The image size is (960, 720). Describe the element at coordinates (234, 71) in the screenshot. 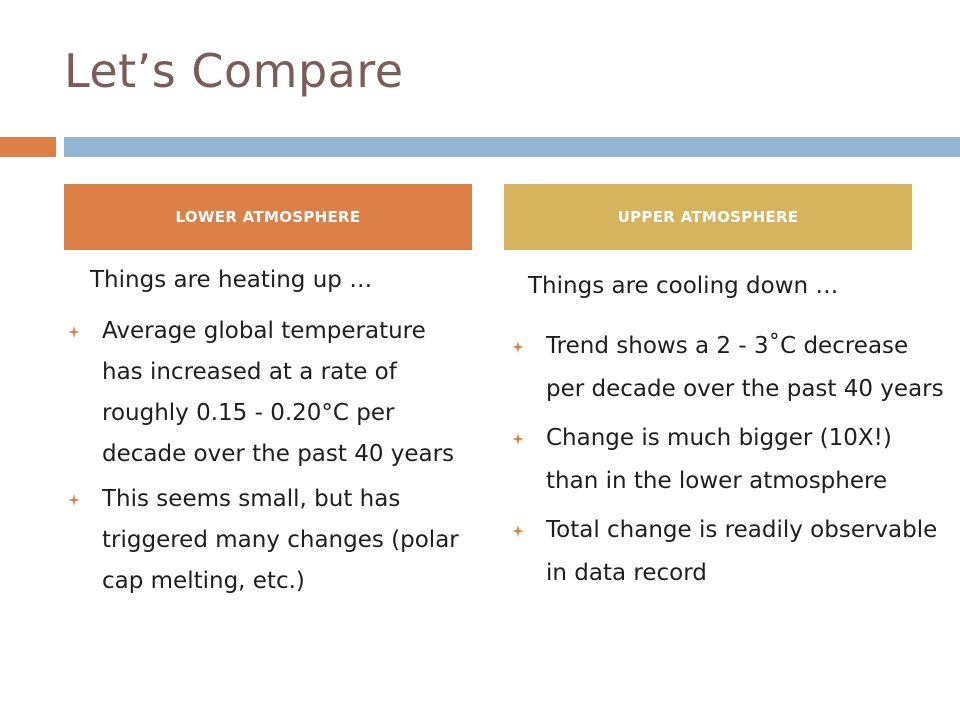

I see `slide-title: Let’s Compare` at that location.